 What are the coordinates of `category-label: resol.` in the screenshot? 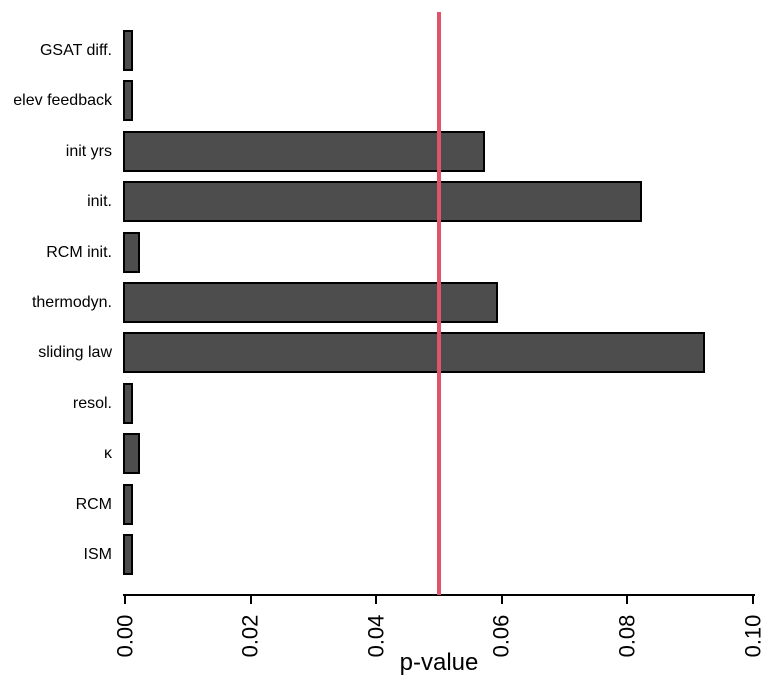 It's located at (92, 403).